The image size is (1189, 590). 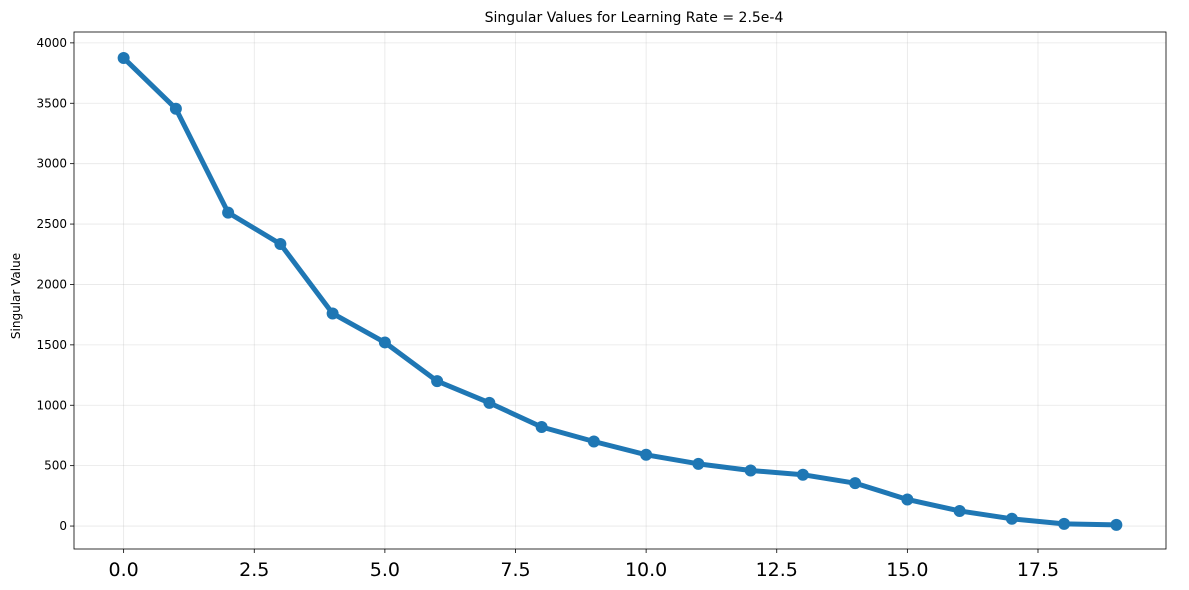 What do you see at coordinates (55, 466) in the screenshot?
I see `y-tick-label: 500` at bounding box center [55, 466].